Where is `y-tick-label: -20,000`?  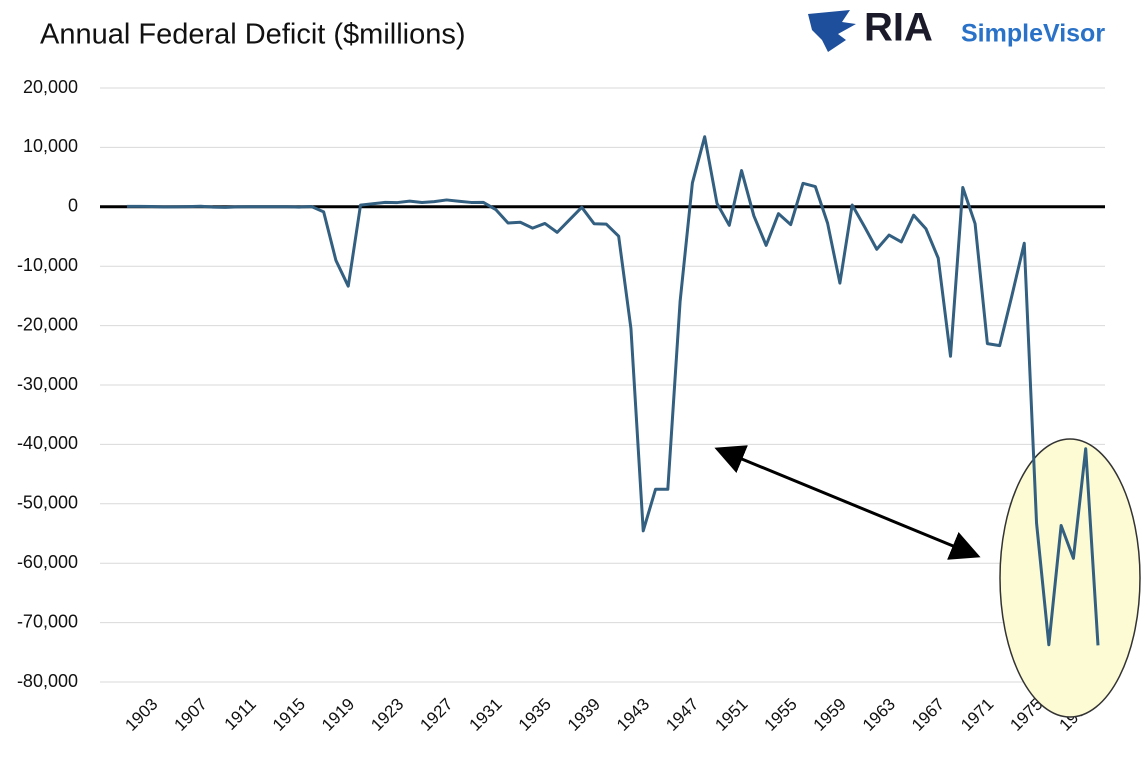 y-tick-label: -20,000 is located at coordinates (47, 324).